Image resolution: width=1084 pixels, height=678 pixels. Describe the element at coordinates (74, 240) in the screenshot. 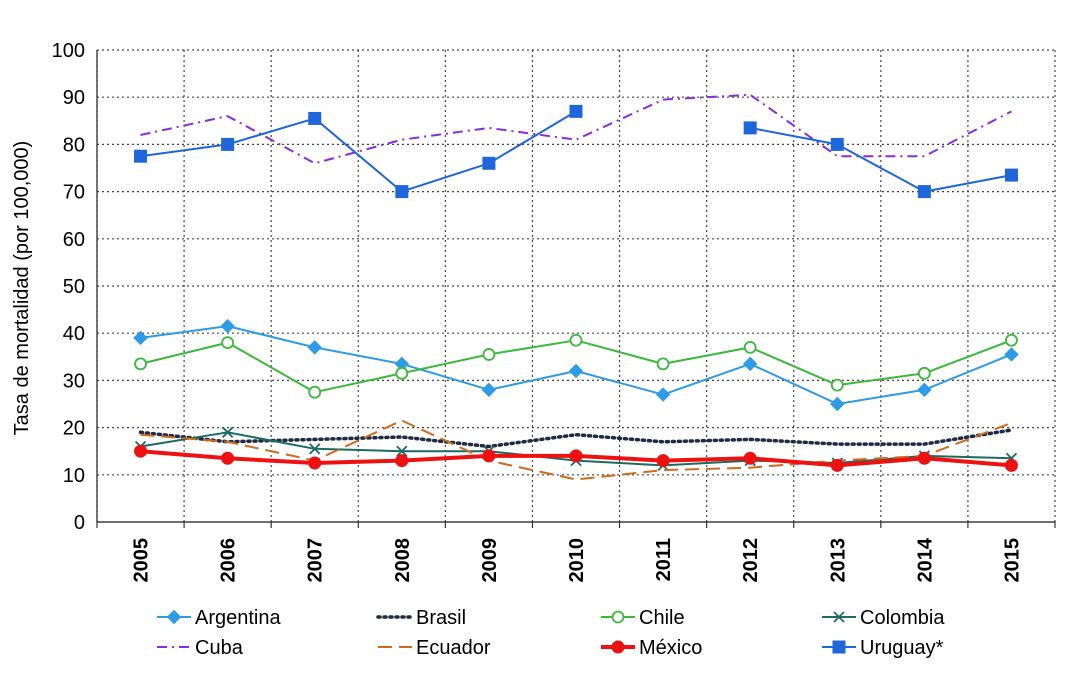

I see `y-tick-label: 60` at that location.